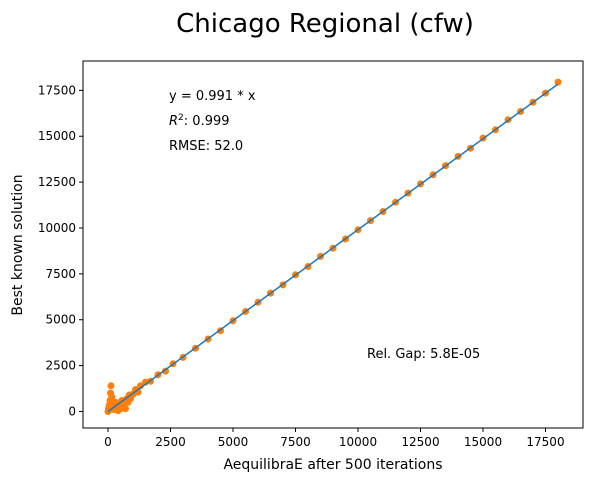  Describe the element at coordinates (483, 442) in the screenshot. I see `x-tick-label: 15000` at that location.